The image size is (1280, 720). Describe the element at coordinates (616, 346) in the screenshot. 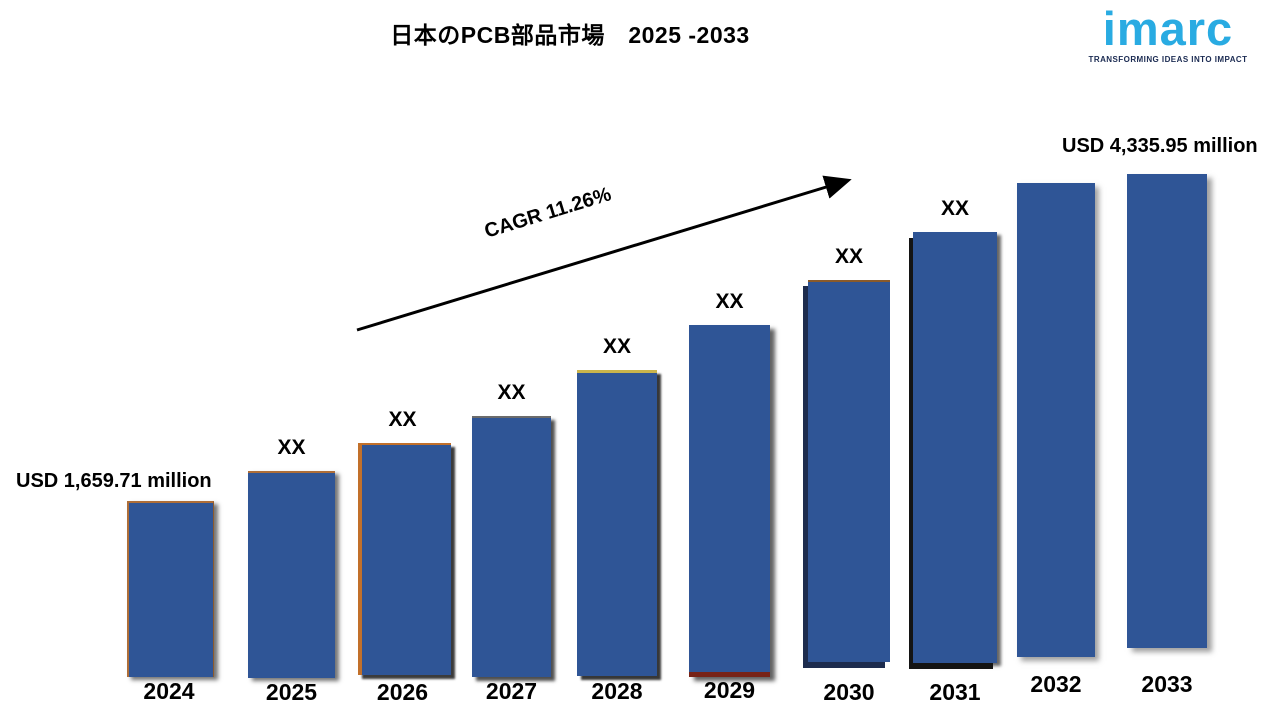

I see `bar-value-label-2028: XX` at that location.